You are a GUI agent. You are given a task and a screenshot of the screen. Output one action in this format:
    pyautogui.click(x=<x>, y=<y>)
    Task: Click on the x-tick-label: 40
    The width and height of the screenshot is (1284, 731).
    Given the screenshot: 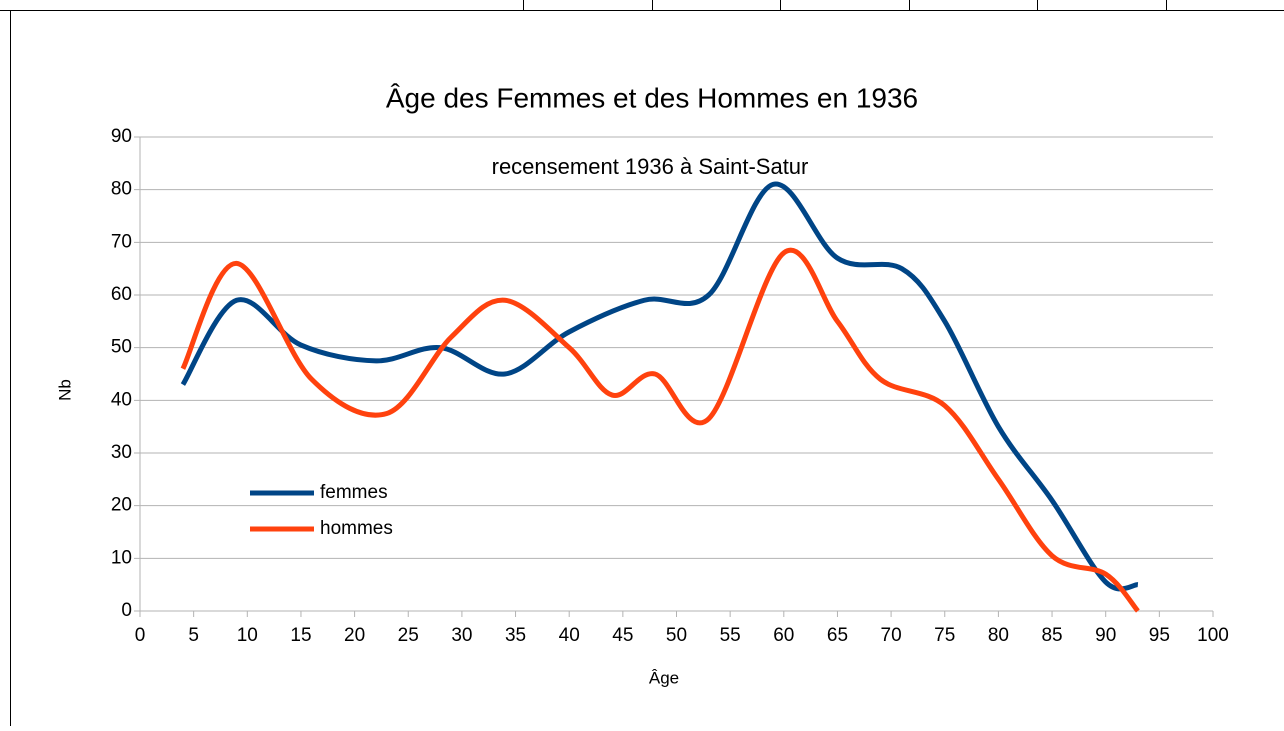 What is the action you would take?
    pyautogui.click(x=569, y=635)
    